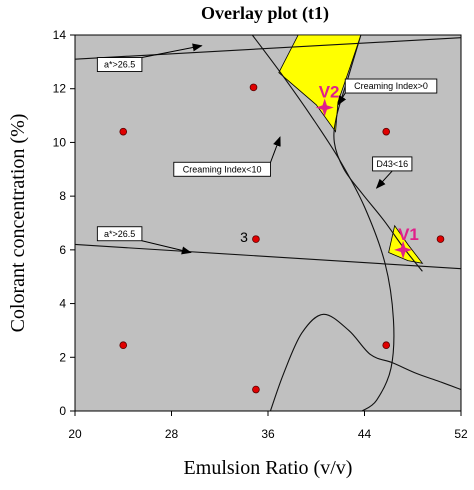 The width and height of the screenshot is (474, 490). I want to click on x-tick-label: 28, so click(172, 434).